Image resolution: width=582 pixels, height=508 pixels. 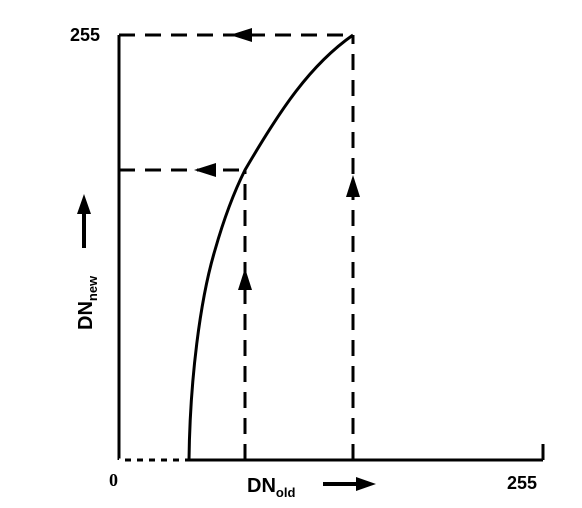 What do you see at coordinates (86, 315) in the screenshot?
I see `y-axis-label-main: DN` at bounding box center [86, 315].